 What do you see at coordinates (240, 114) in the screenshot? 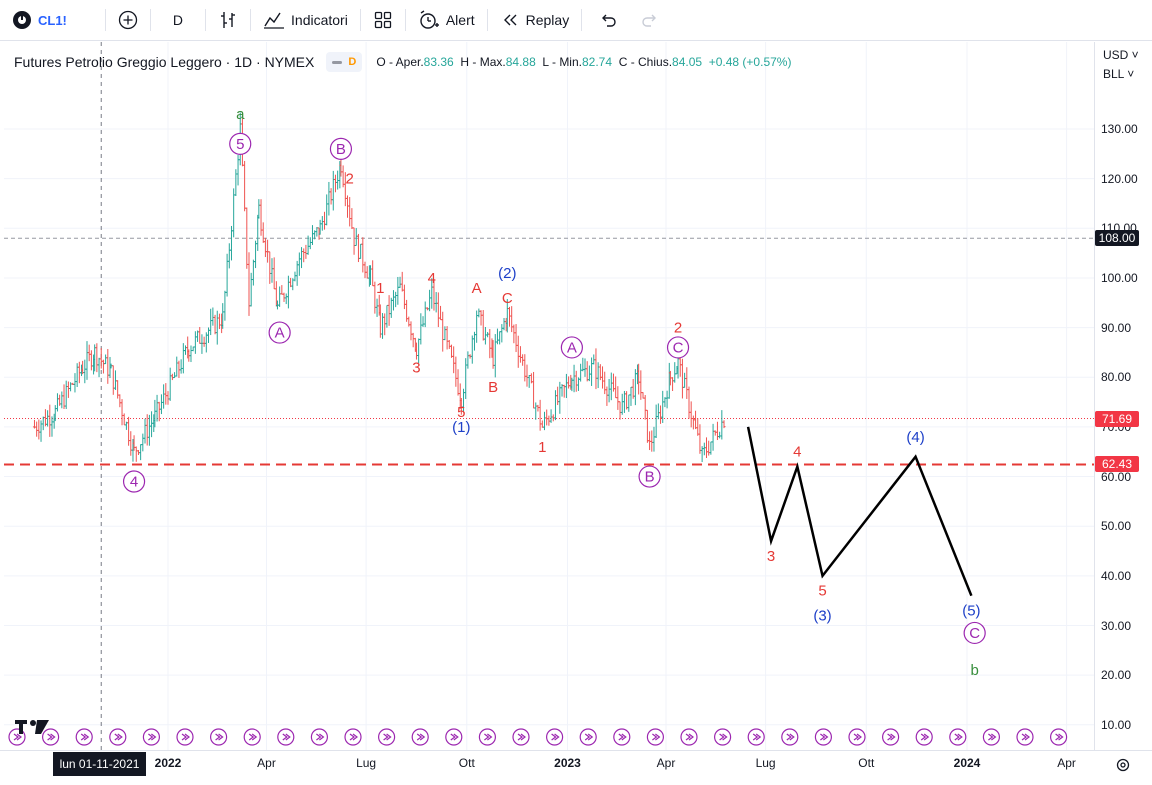
I see `wave-label: a` at bounding box center [240, 114].